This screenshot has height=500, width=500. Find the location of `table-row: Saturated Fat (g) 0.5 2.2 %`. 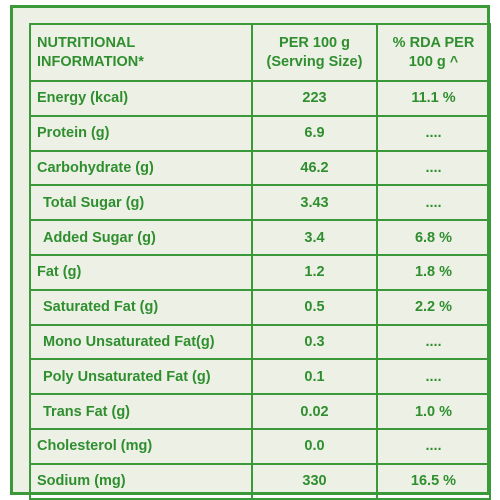

table-row: Saturated Fat (g) 0.5 2.2 % is located at coordinates (260, 307).